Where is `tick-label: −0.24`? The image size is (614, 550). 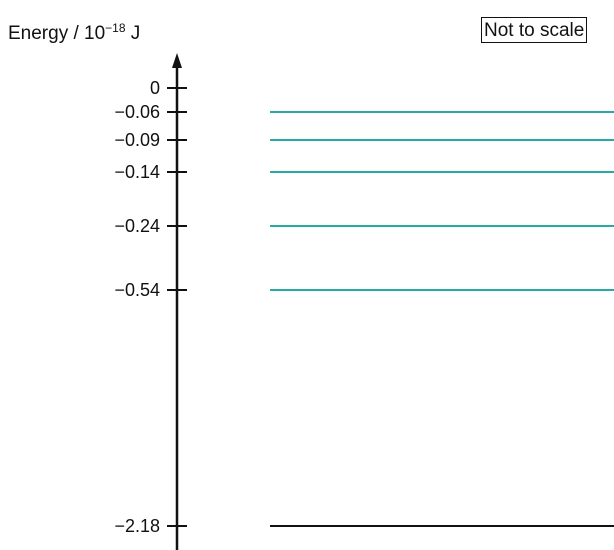
tick-label: −0.24 is located at coordinates (137, 226).